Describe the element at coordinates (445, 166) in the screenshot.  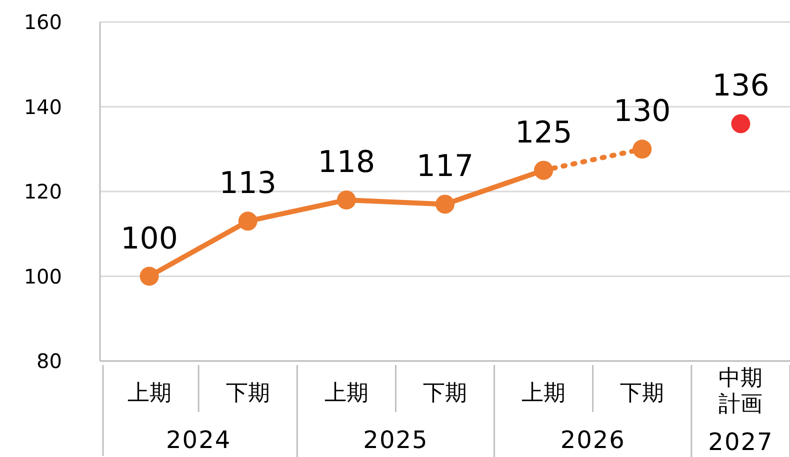
I see `data-label: 117` at that location.